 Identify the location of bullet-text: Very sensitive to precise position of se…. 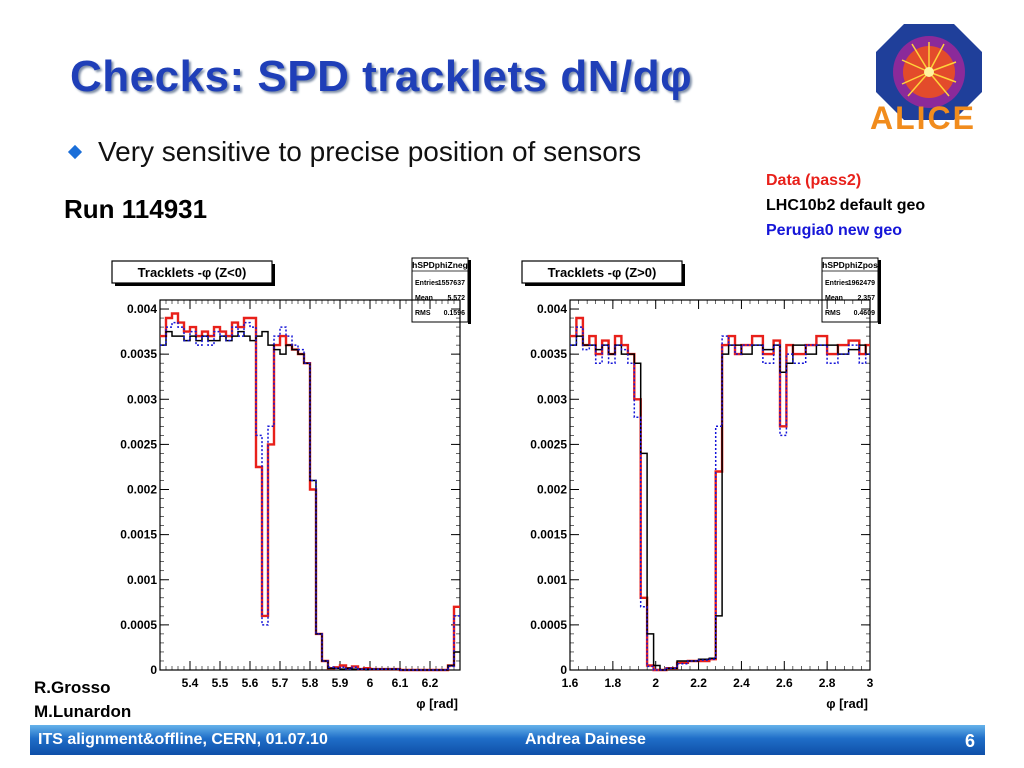
(370, 151).